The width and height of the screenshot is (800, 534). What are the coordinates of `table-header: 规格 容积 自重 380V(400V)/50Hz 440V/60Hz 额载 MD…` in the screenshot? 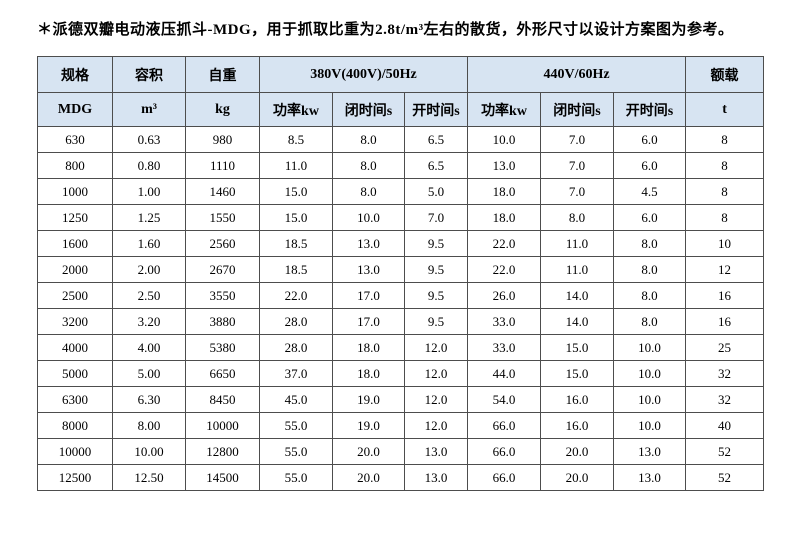 It's located at (401, 91).